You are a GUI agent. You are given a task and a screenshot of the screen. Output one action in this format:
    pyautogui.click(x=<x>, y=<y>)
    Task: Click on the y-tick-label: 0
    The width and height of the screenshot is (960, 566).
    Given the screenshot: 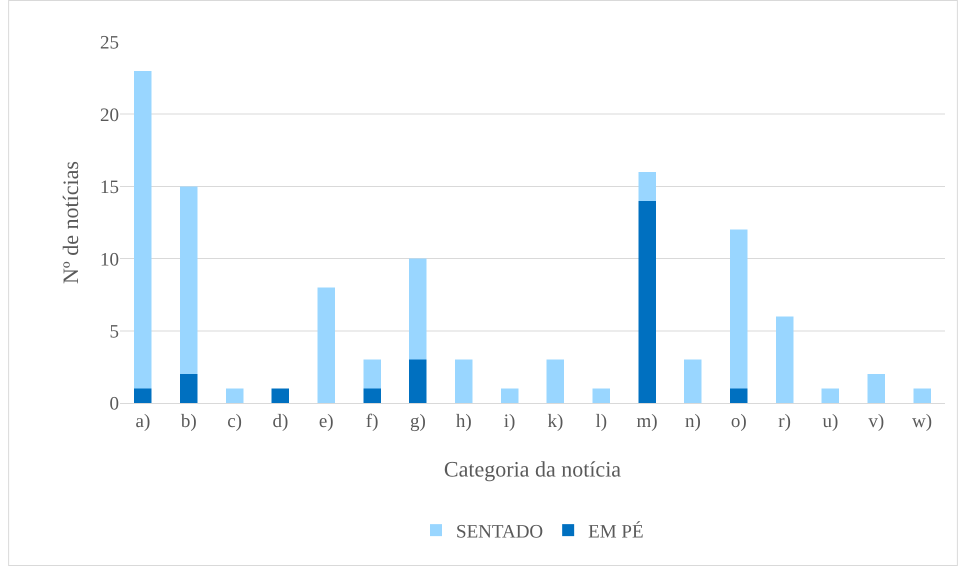 What is the action you would take?
    pyautogui.click(x=114, y=404)
    